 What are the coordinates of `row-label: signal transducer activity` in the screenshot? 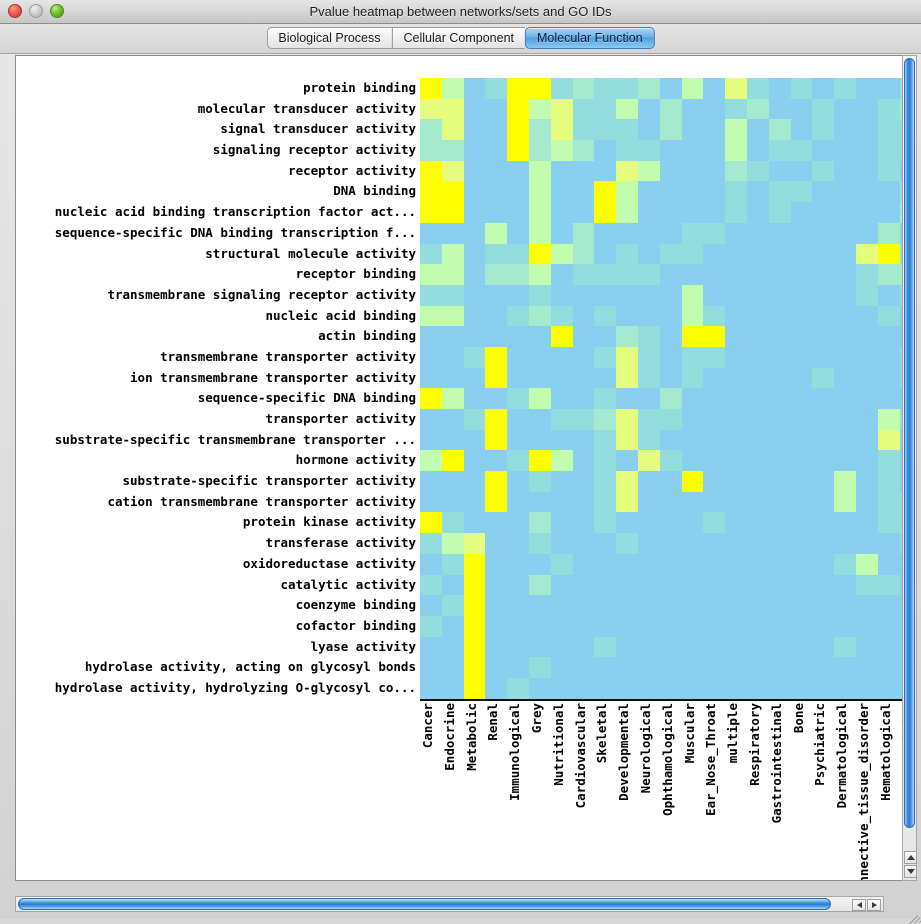 It's located at (318, 129).